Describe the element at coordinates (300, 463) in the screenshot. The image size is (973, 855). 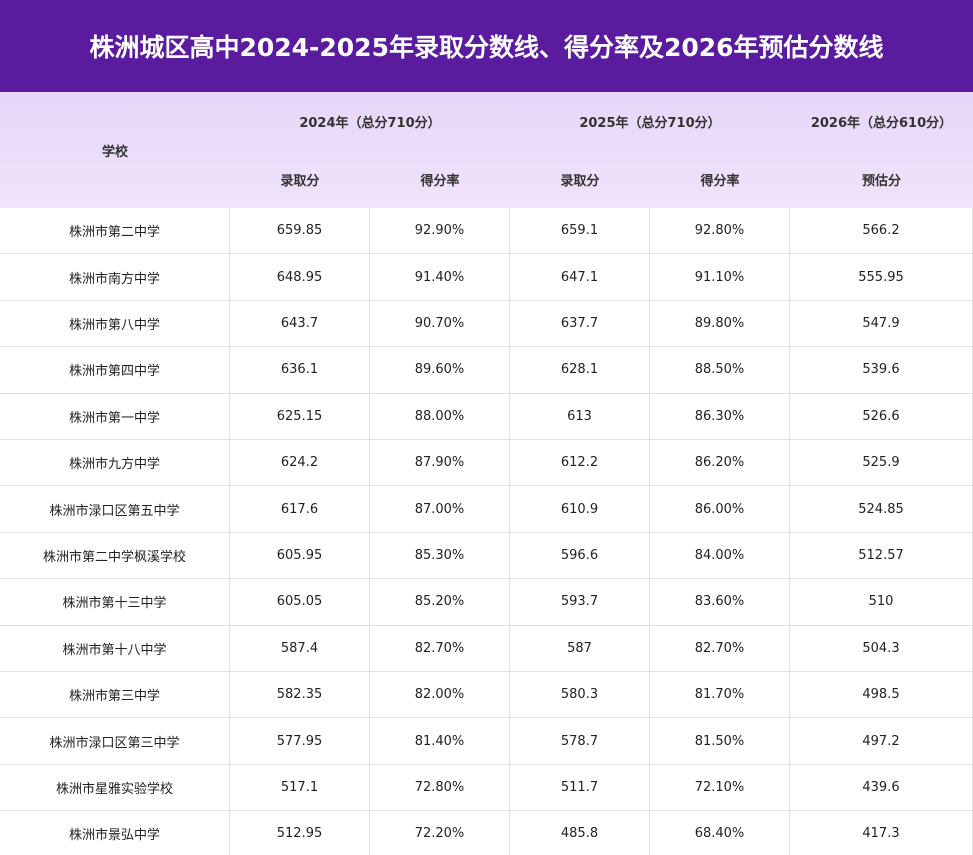
I see `table-cell: 624.2` at that location.